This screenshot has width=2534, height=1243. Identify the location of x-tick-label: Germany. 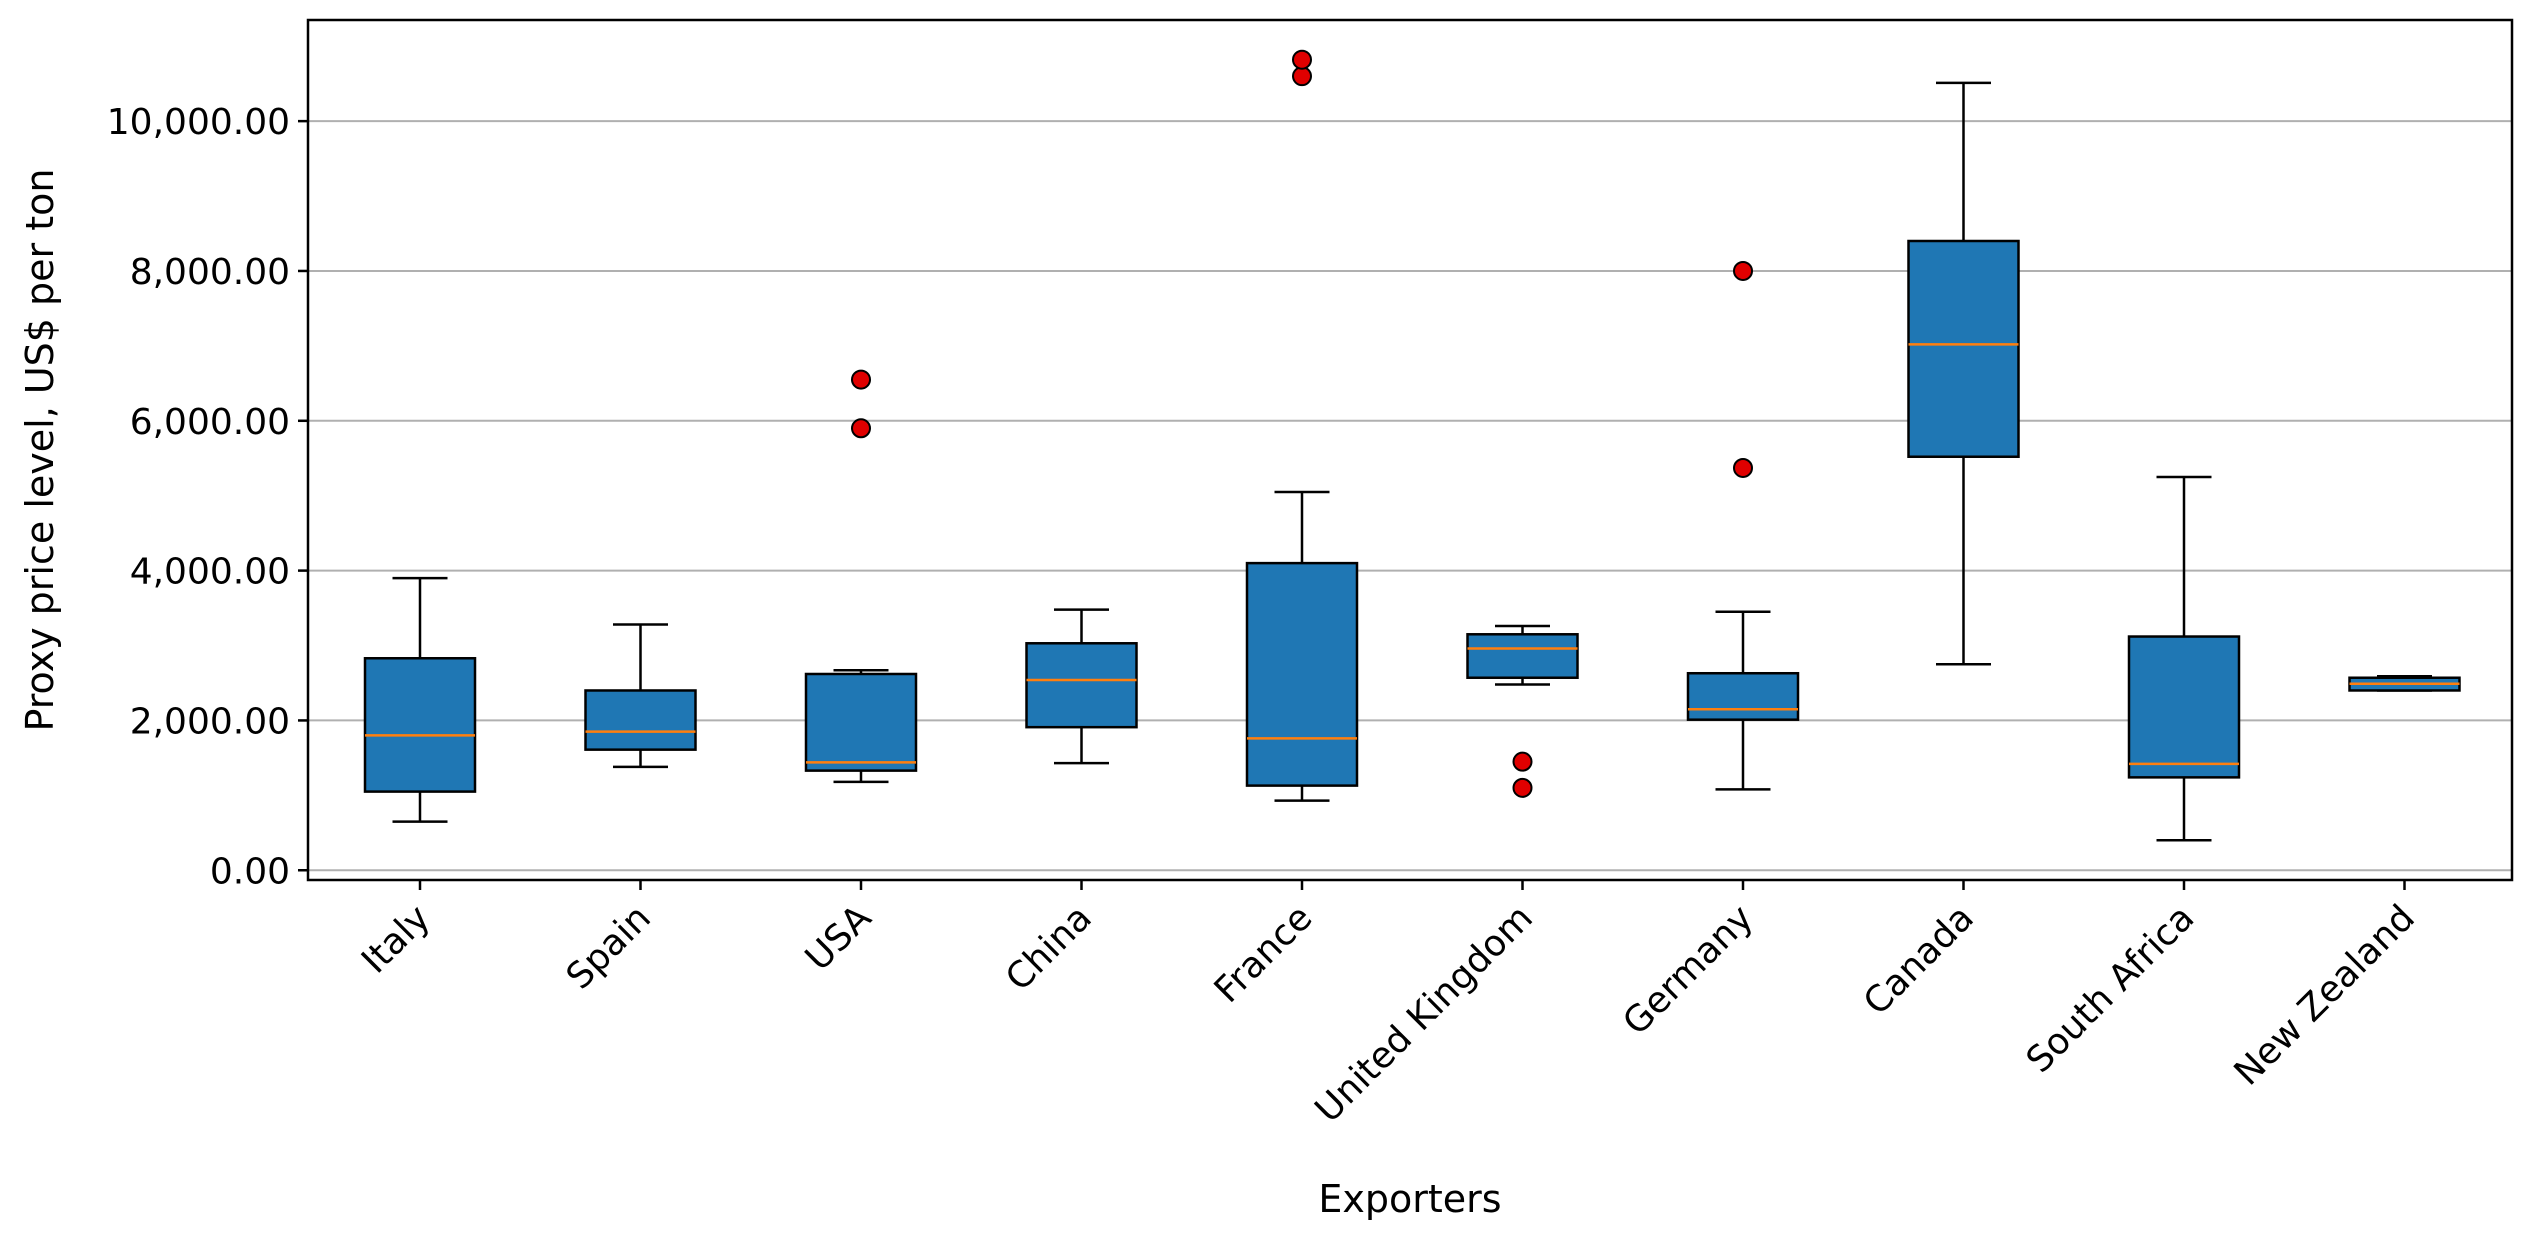
(1688, 970).